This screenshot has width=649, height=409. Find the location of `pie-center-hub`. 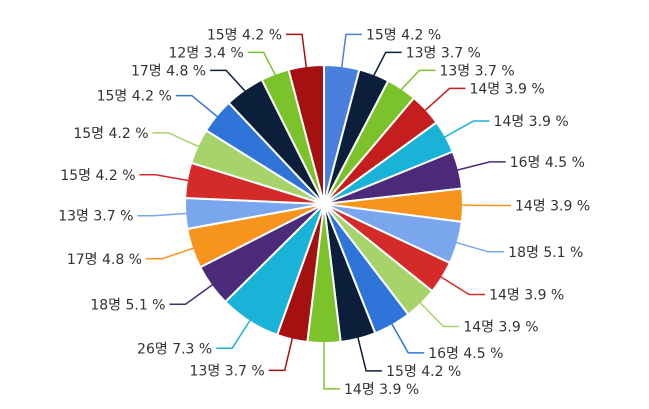

pie-center-hub is located at coordinates (324, 204).